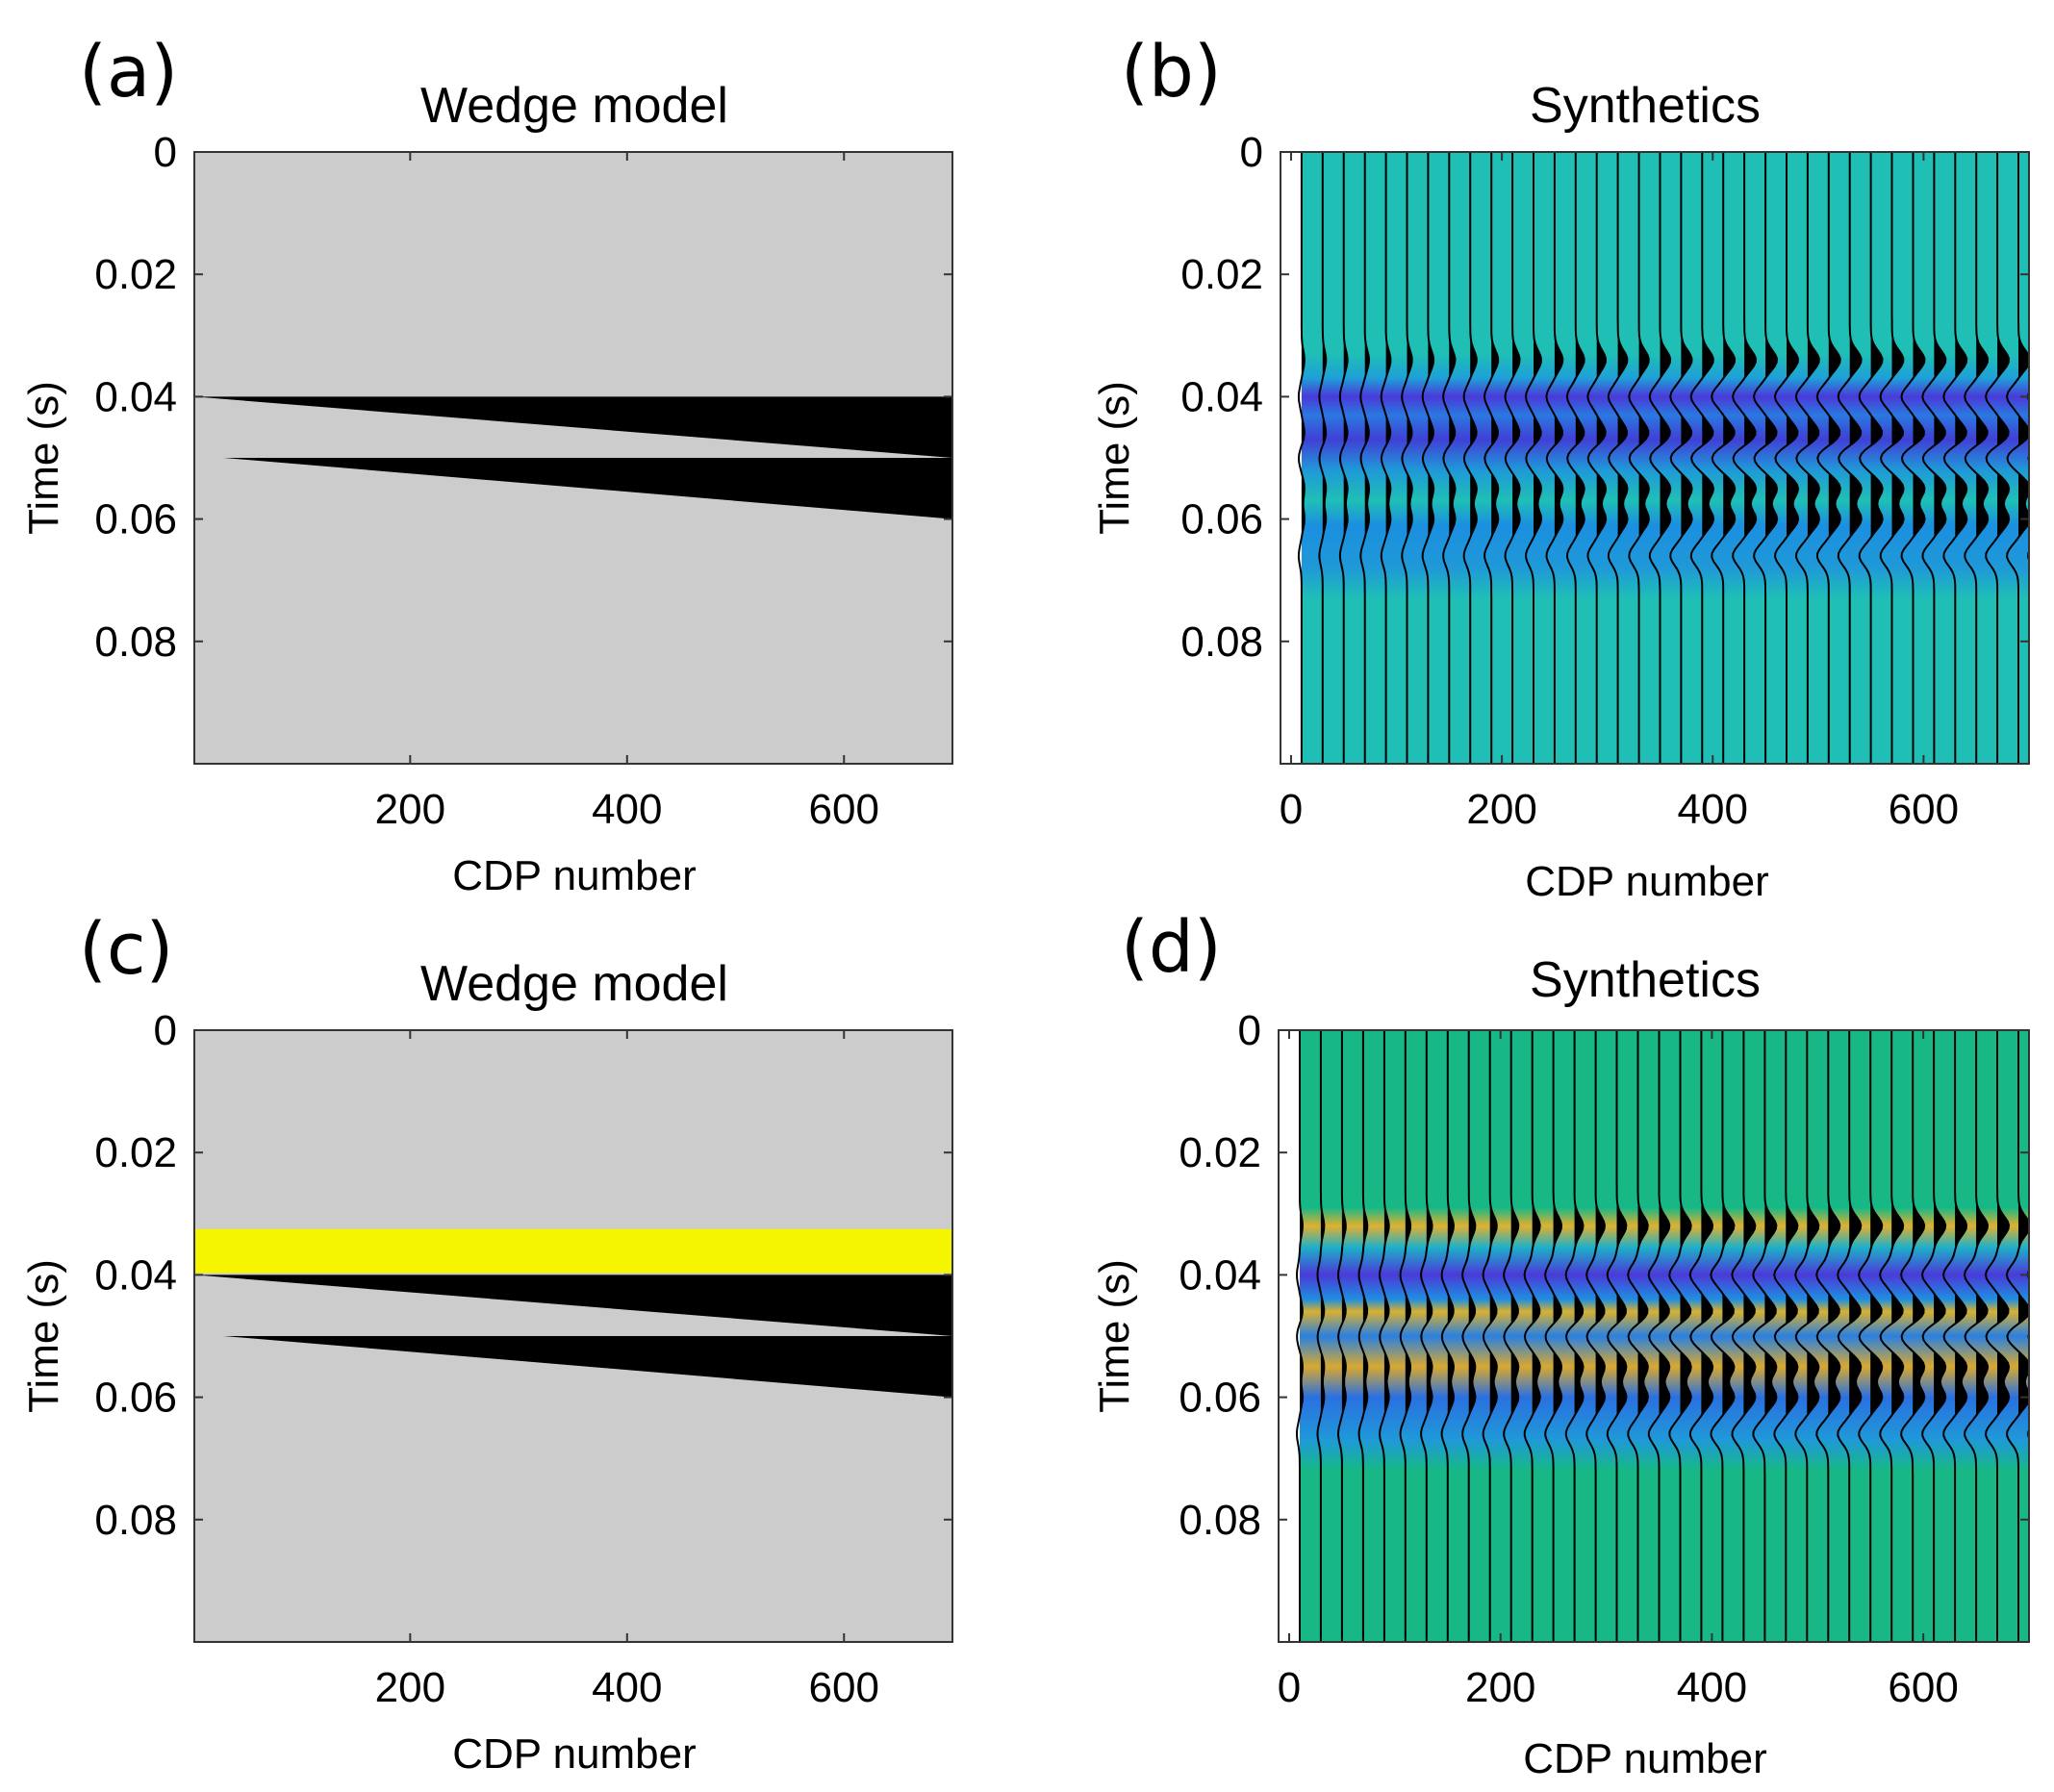  I want to click on panel-b-xtick-label: 0, so click(1291, 810).